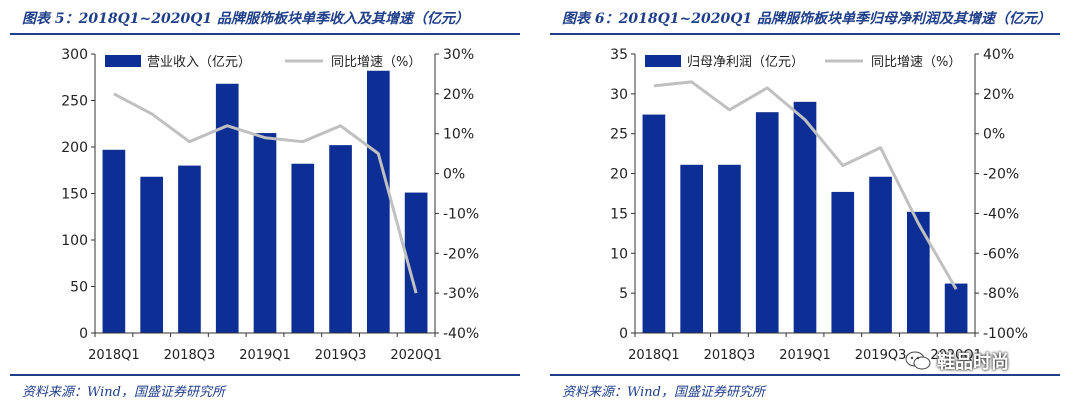 Image resolution: width=1080 pixels, height=407 pixels. I want to click on left-tick-label: 200, so click(74, 148).